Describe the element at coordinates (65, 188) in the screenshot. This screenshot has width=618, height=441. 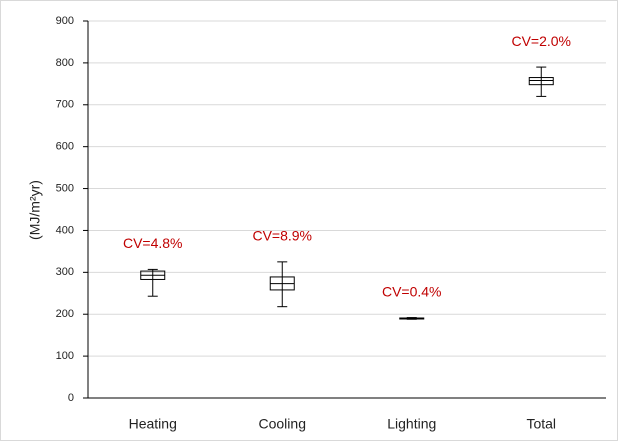
I see `y-tick-label: 500` at that location.